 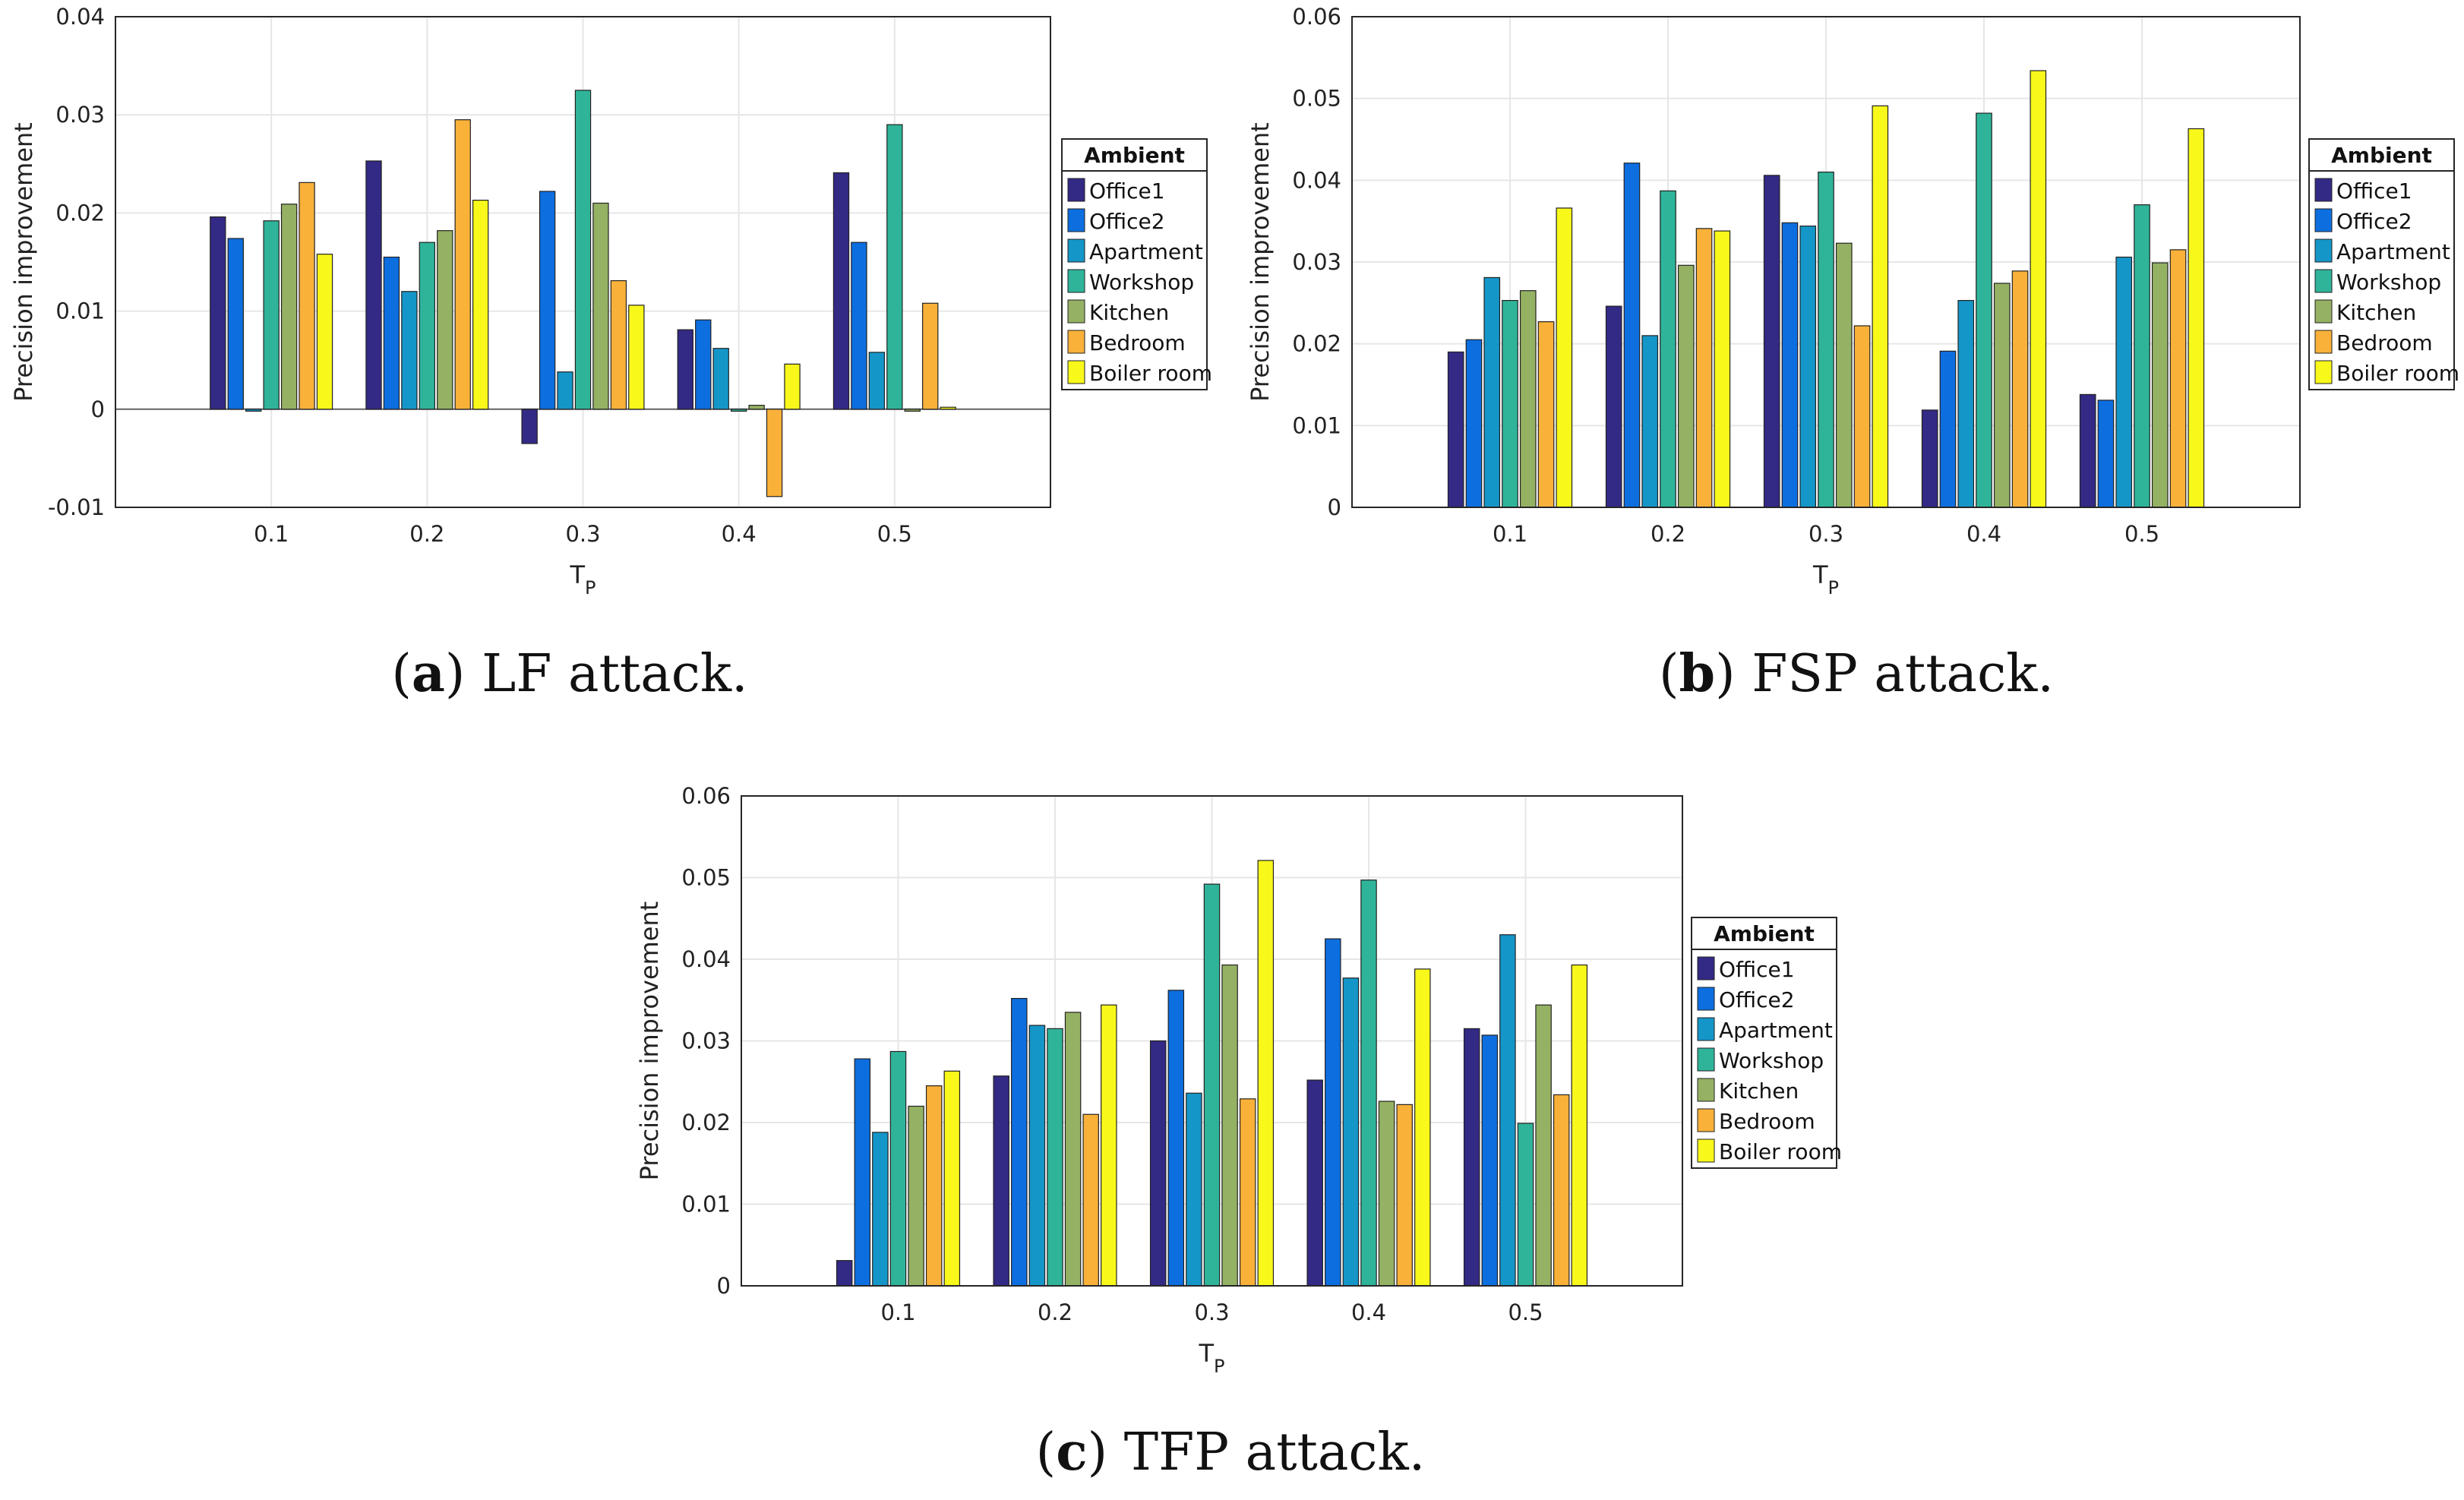 I want to click on caption-c: (c) TFP attack., so click(x=1231, y=1452).